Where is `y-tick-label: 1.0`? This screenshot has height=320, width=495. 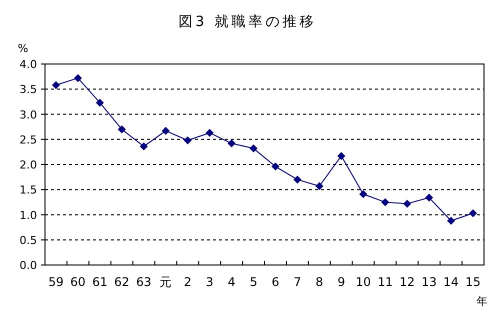
y-tick-label: 1.0 is located at coordinates (28, 215).